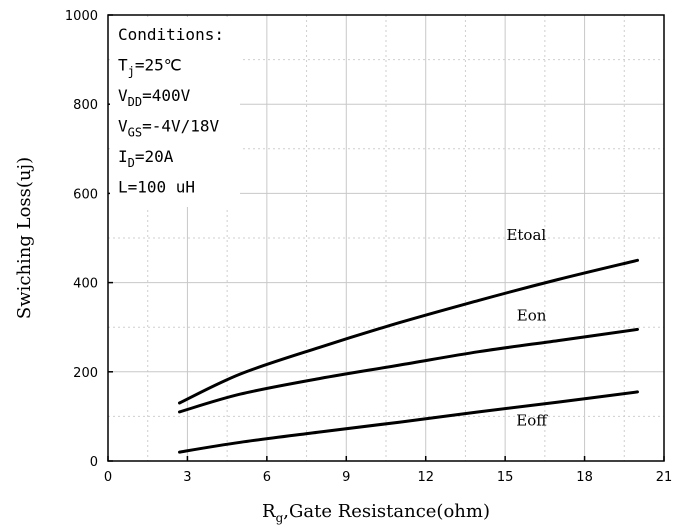 This screenshot has width=696, height=531. I want to click on y-tick-label: 1000, so click(81, 16).